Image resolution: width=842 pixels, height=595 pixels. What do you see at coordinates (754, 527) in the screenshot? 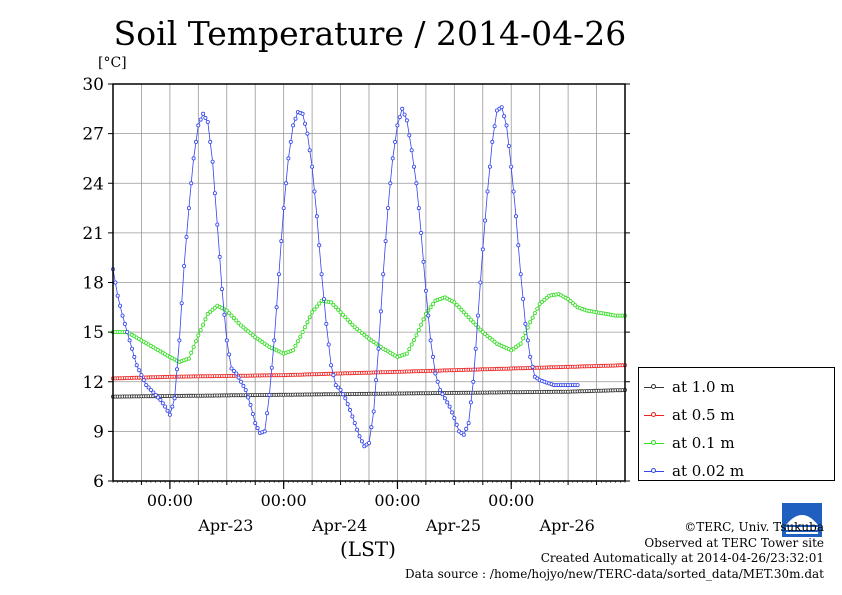
I see `copyright-text: ©TERC, Univ. Tsukuba` at bounding box center [754, 527].